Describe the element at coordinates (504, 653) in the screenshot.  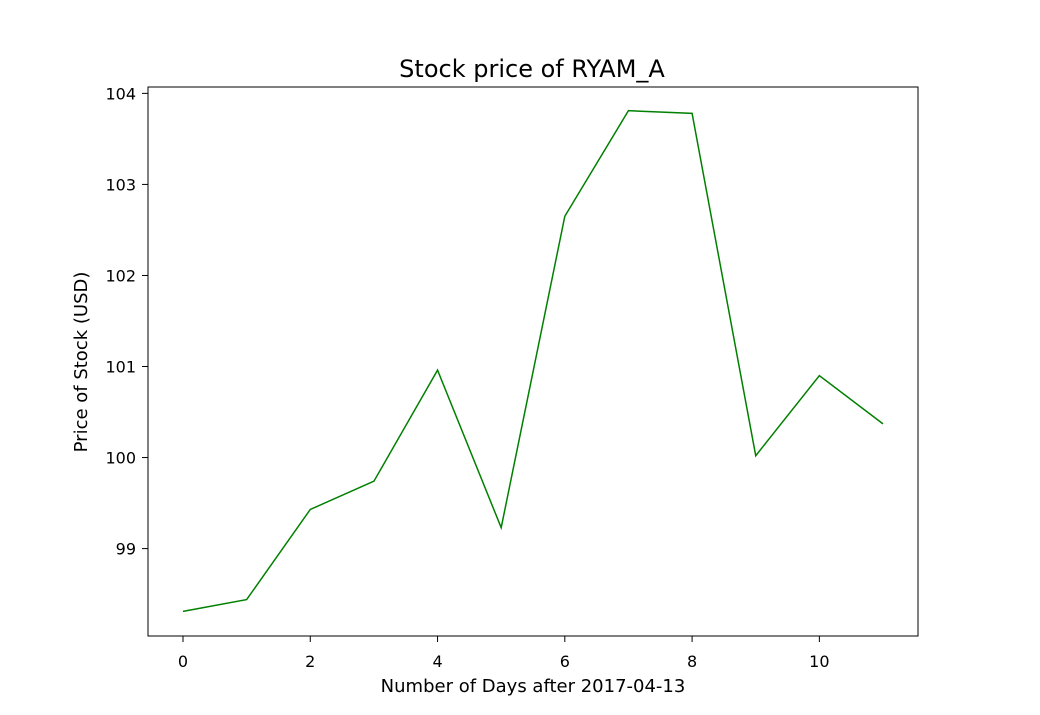
I see `x-axis: 0 2 4 6 8 10` at that location.